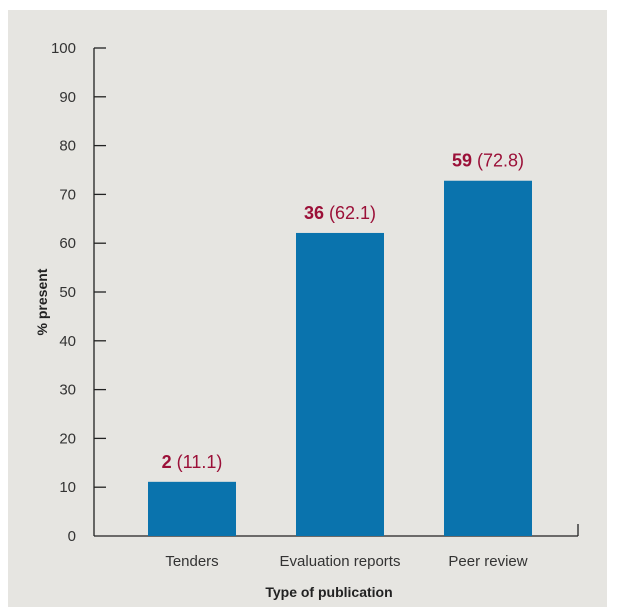 This screenshot has width=624, height=607. Describe the element at coordinates (42, 301) in the screenshot. I see `y-axis-title: % present` at that location.